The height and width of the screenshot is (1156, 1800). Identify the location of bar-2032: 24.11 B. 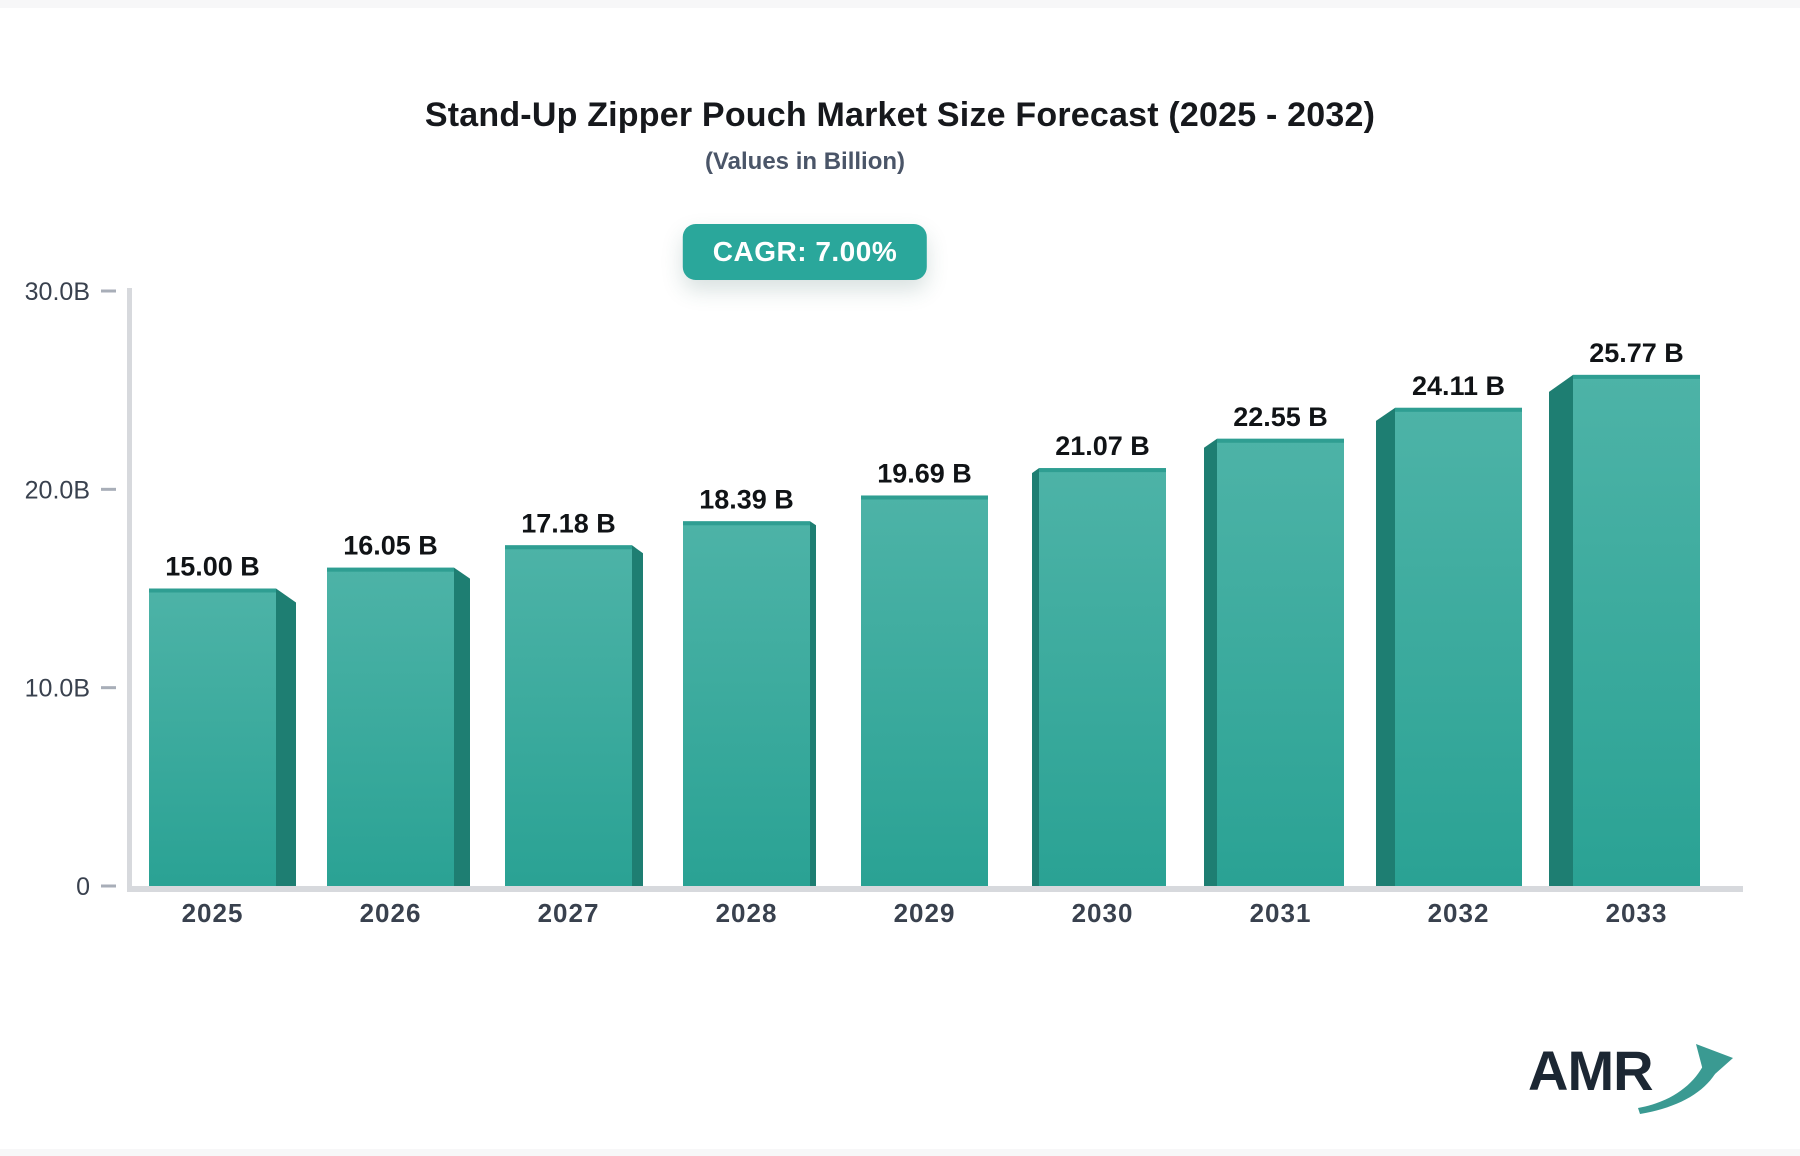
(1449, 631).